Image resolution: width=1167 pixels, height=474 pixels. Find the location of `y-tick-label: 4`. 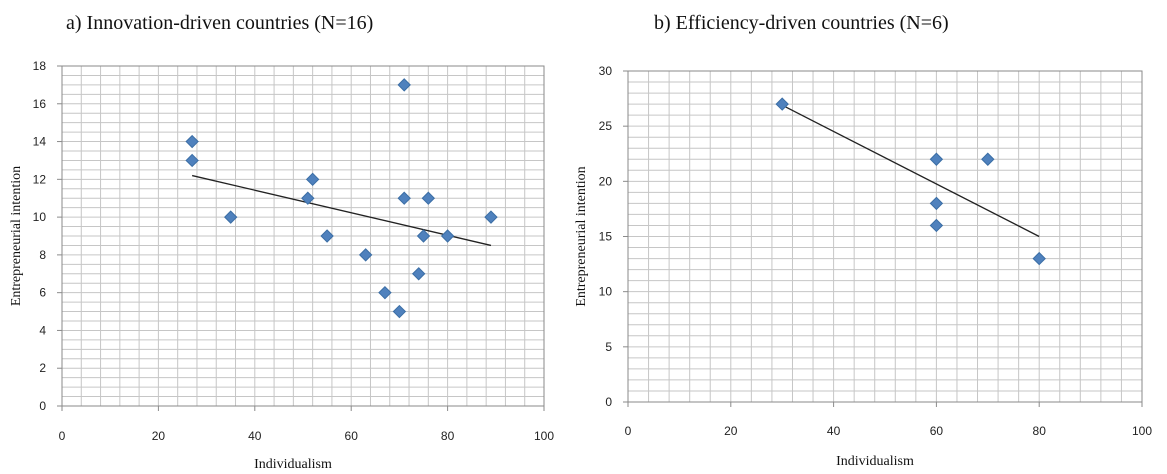

y-tick-label: 4 is located at coordinates (42, 330).